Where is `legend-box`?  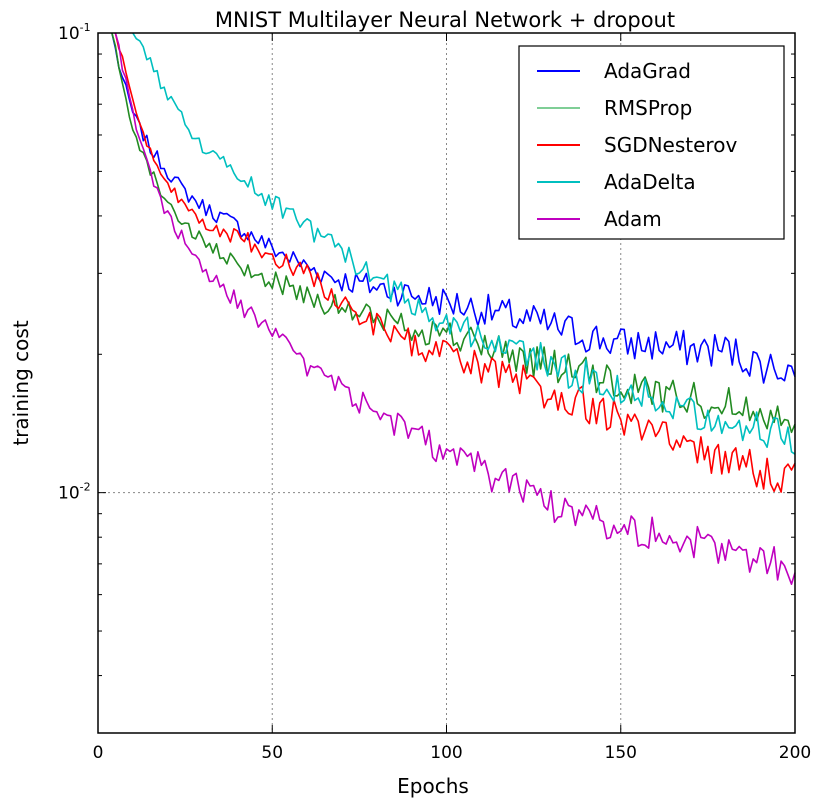
legend-box is located at coordinates (651, 142).